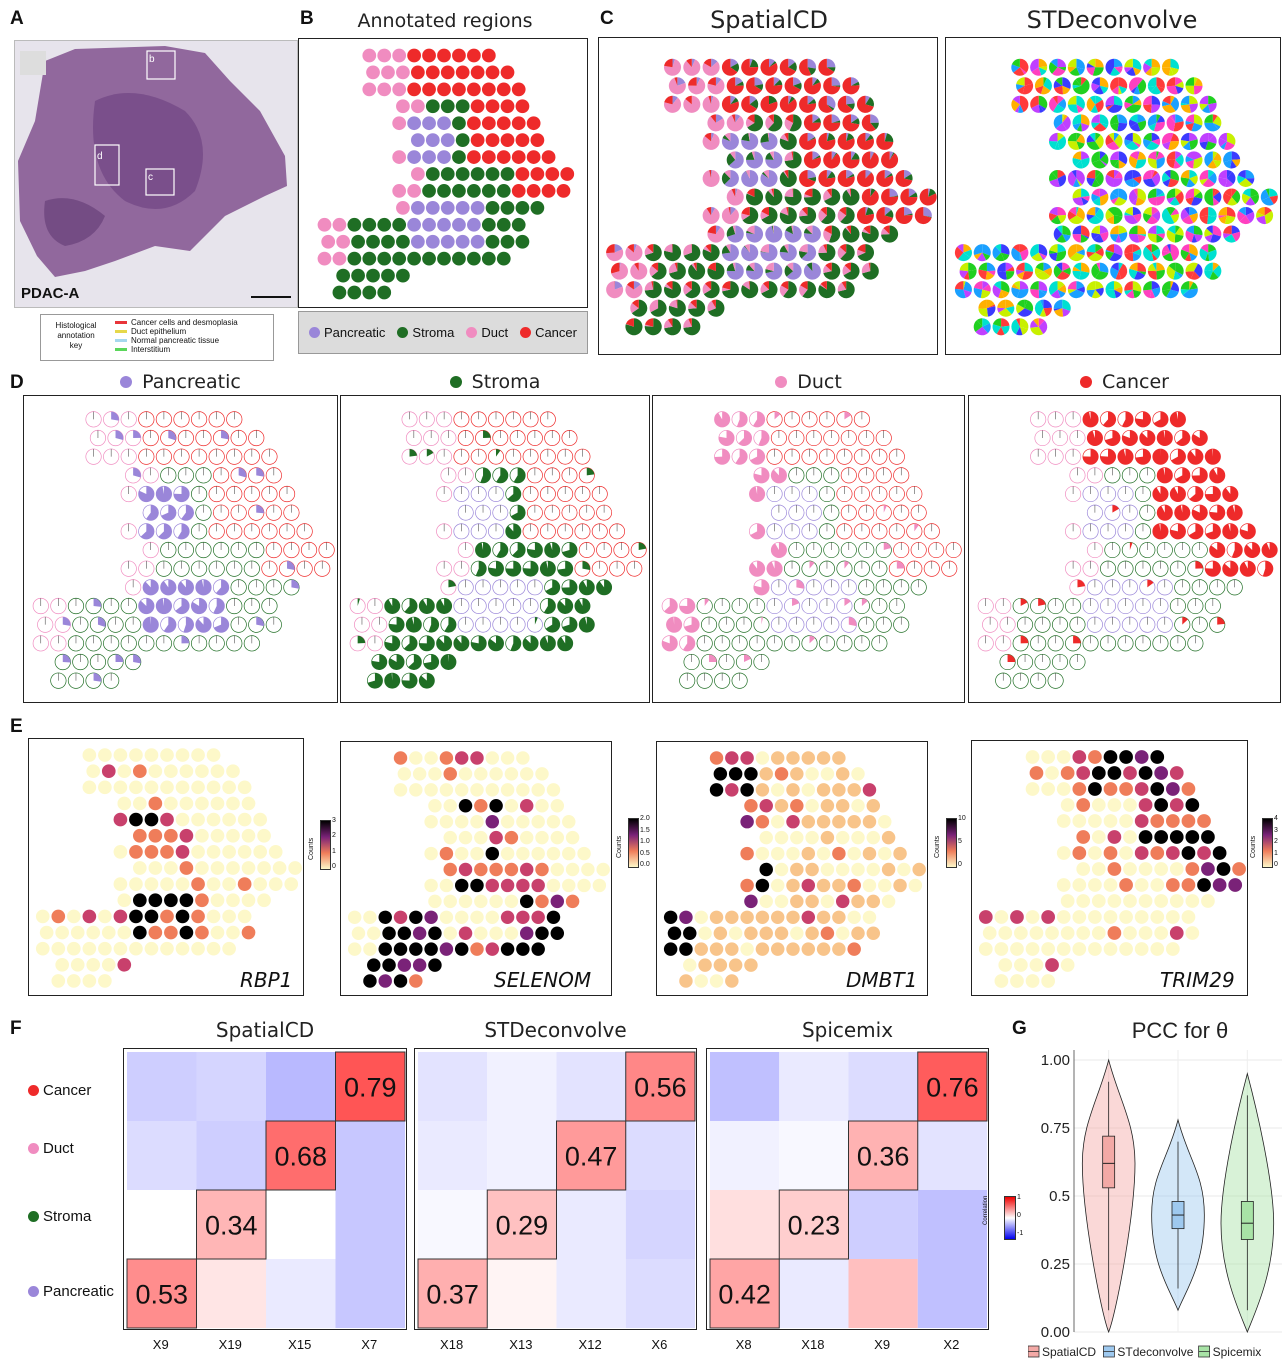  I want to click on panel-c-title-spatialcd: SpatialCD, so click(769, 20).